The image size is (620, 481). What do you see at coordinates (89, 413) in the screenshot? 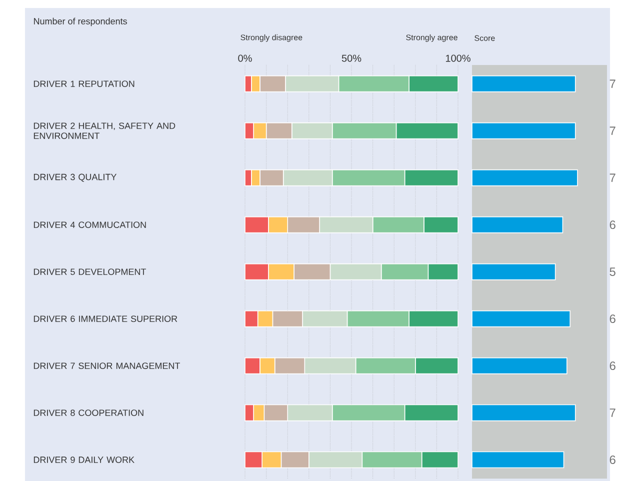
I see `y-tick-label: DRIVER 8 COOPERATION` at bounding box center [89, 413].